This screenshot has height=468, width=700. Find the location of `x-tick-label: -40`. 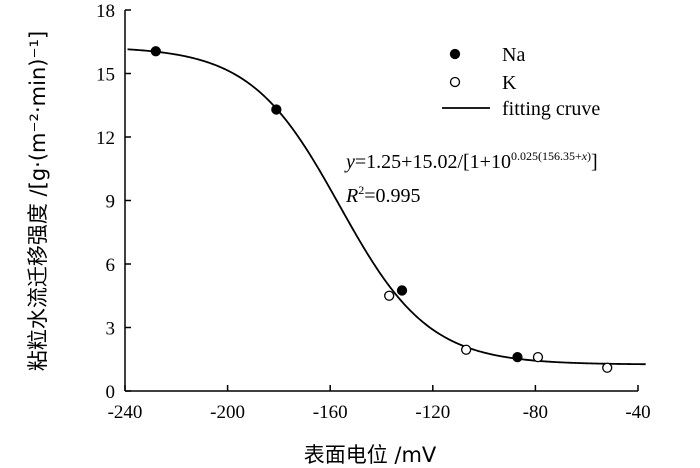

x-tick-label: -40 is located at coordinates (637, 412).